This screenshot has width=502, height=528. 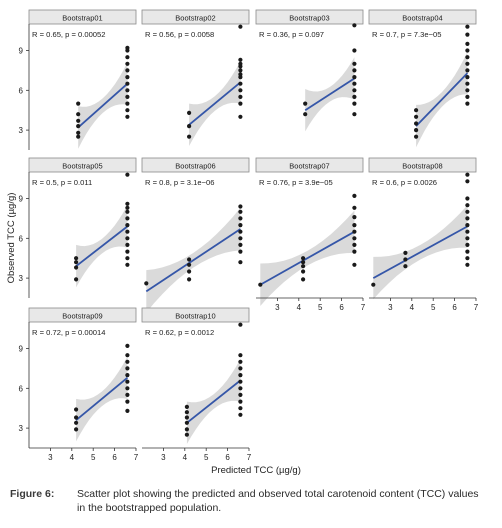 I want to click on correlation-annotation: R = 0.62, p = 0.0012, so click(x=179, y=332).